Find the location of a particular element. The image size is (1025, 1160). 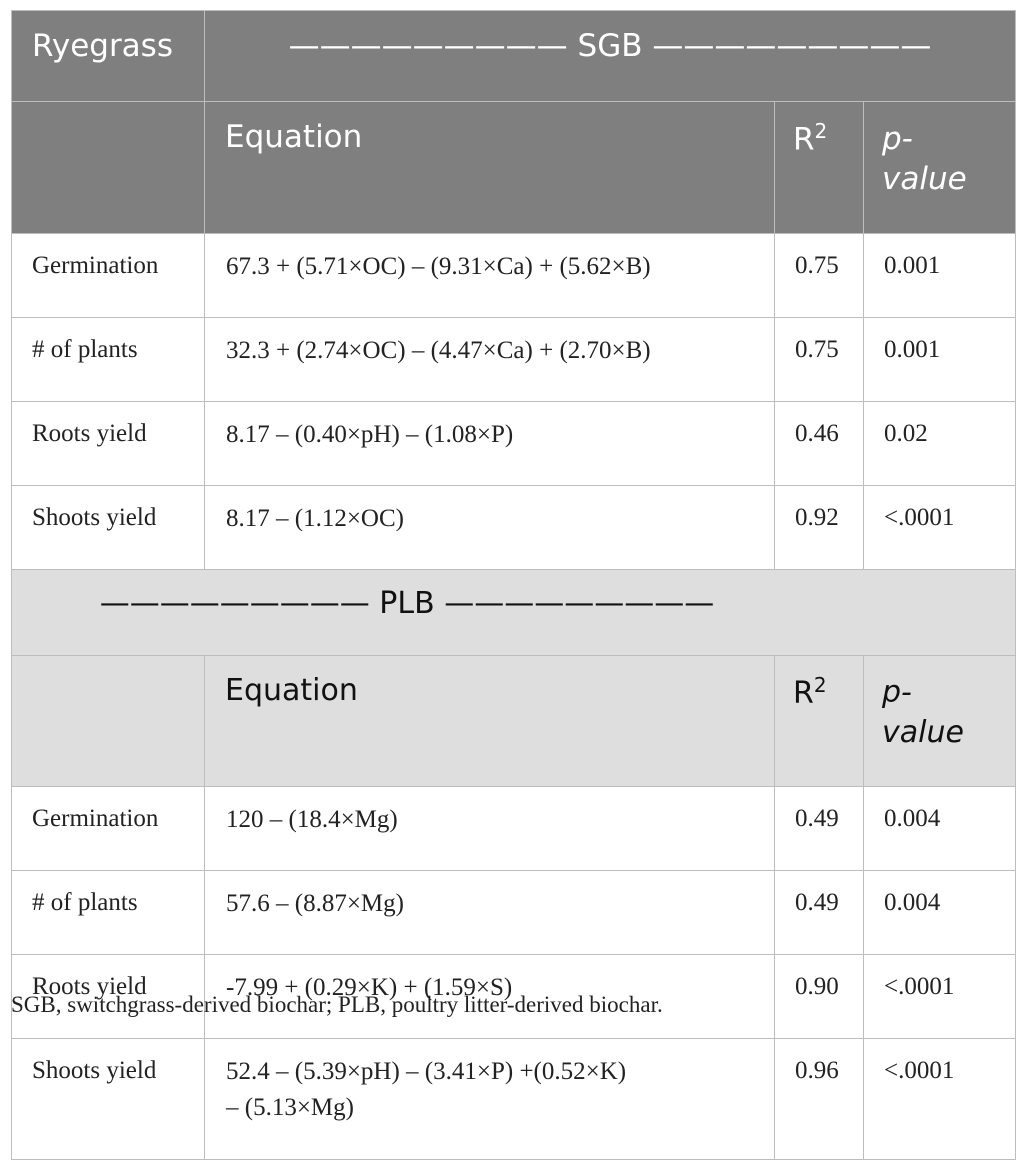

equation-cell: 8.17 – (1.12×OC) is located at coordinates (489, 527).